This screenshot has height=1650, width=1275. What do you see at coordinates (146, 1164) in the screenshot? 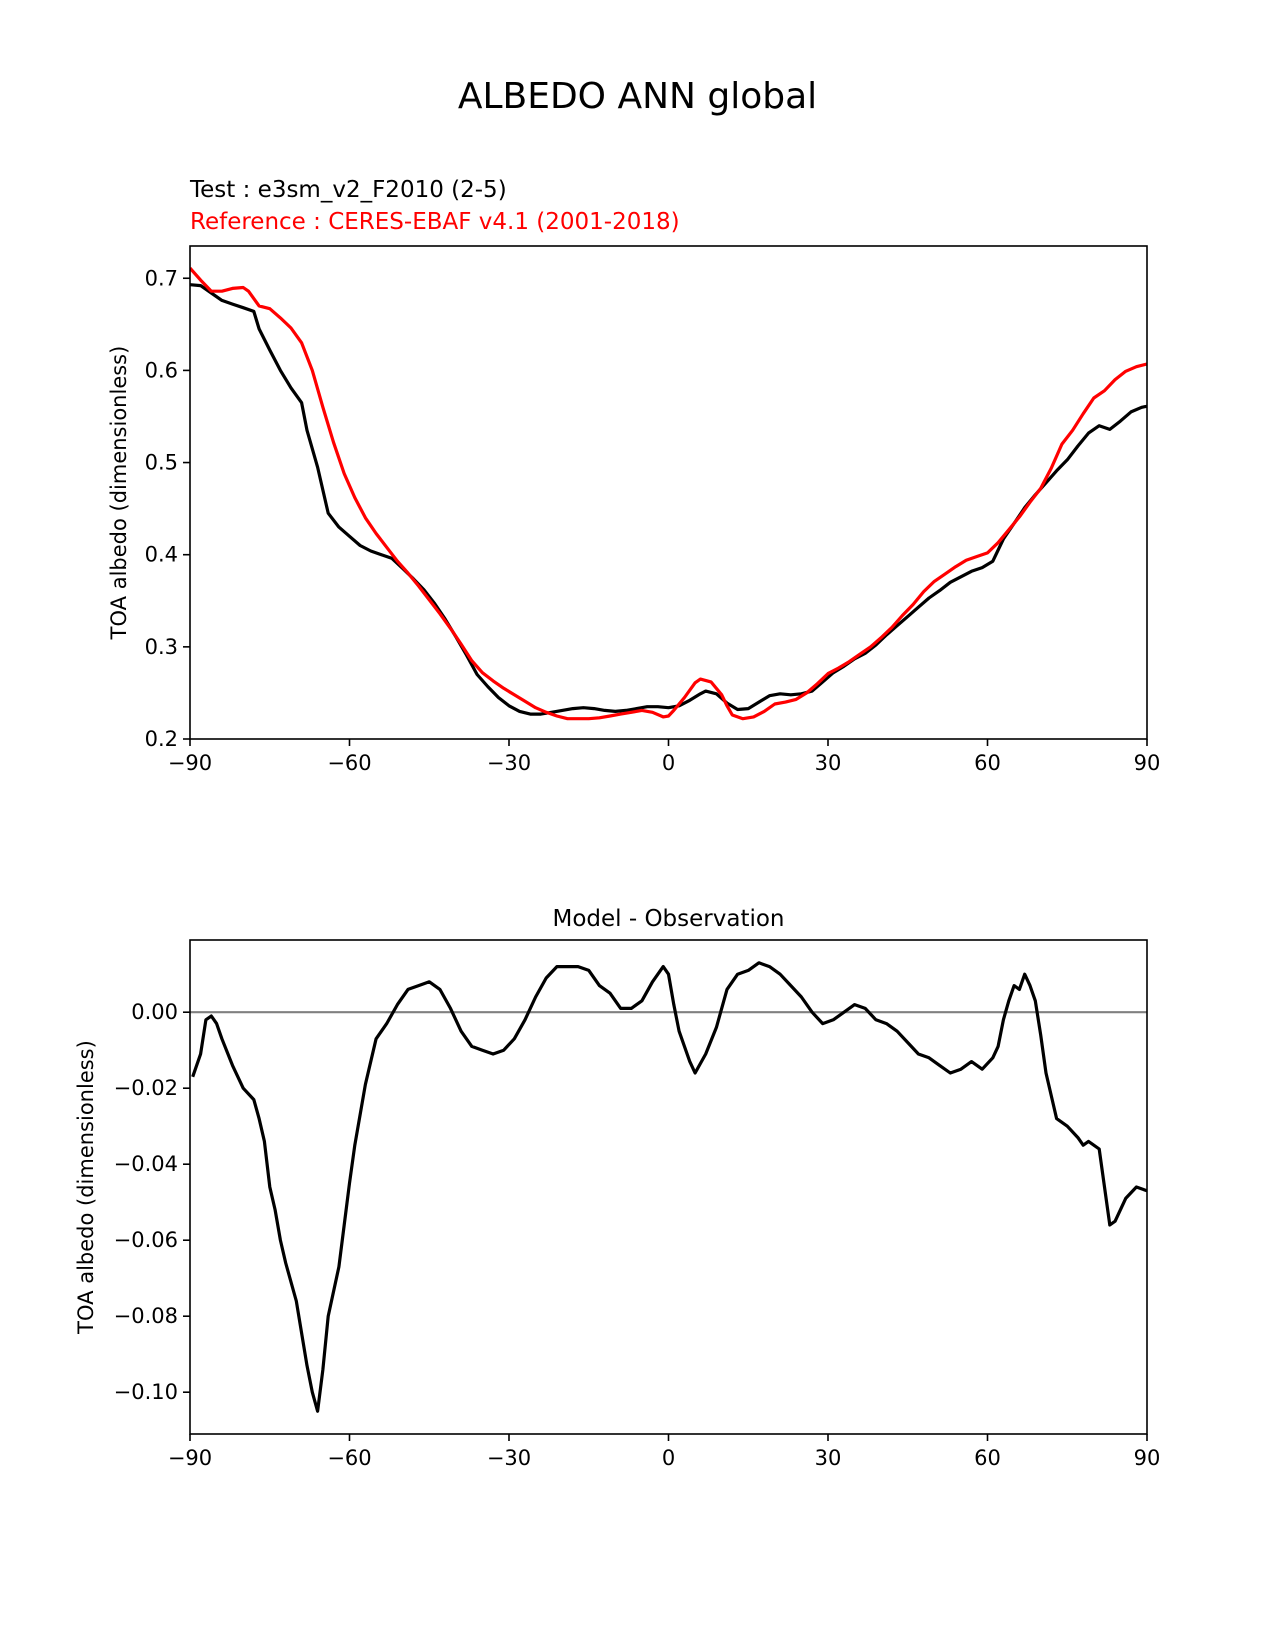
I see `y-tick-label: −0.04` at bounding box center [146, 1164].